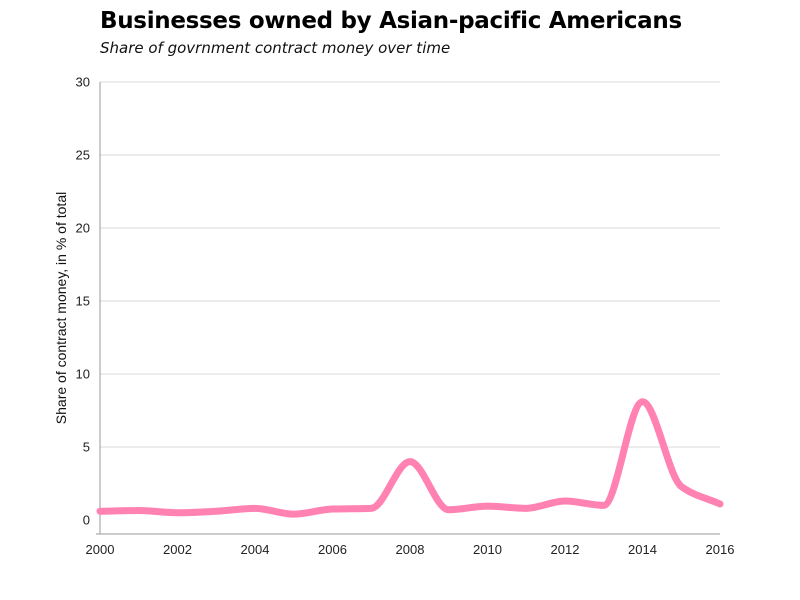  I want to click on x-tick-label-2002: 2002, so click(177, 549).